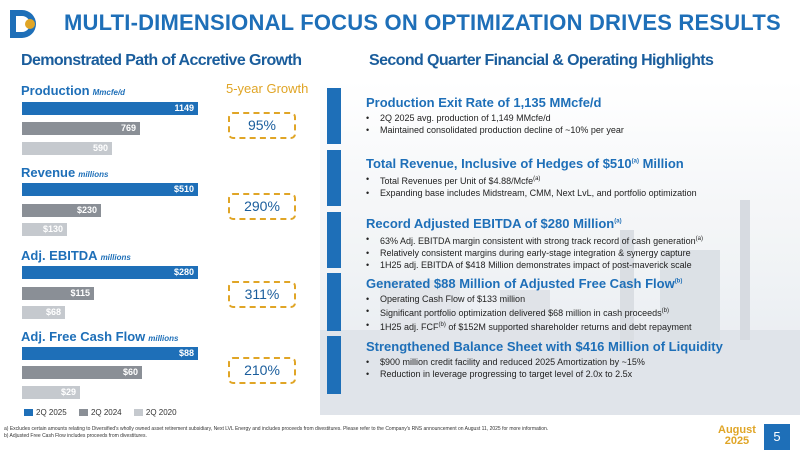 The image size is (800, 450). I want to click on chart-legend: 2Q 2025 2Q 2024 2Q 2020, so click(105, 412).